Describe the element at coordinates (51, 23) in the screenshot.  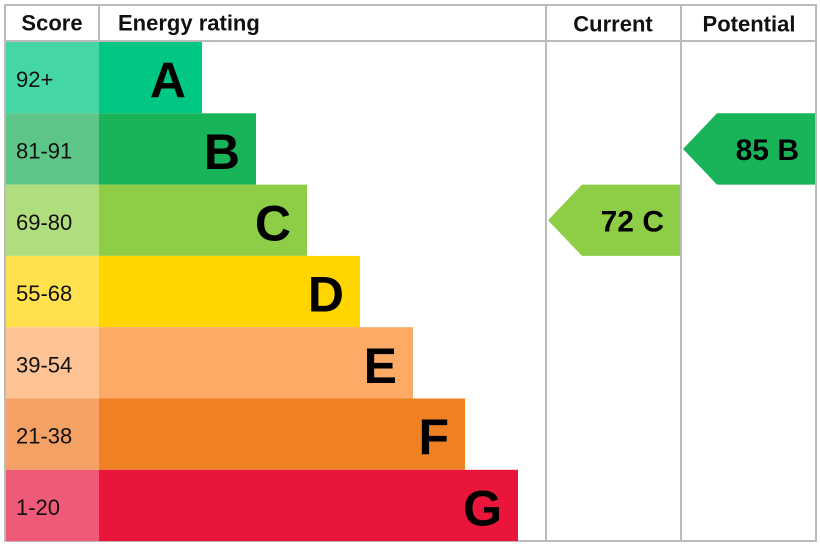
I see `header-score: Score` at that location.